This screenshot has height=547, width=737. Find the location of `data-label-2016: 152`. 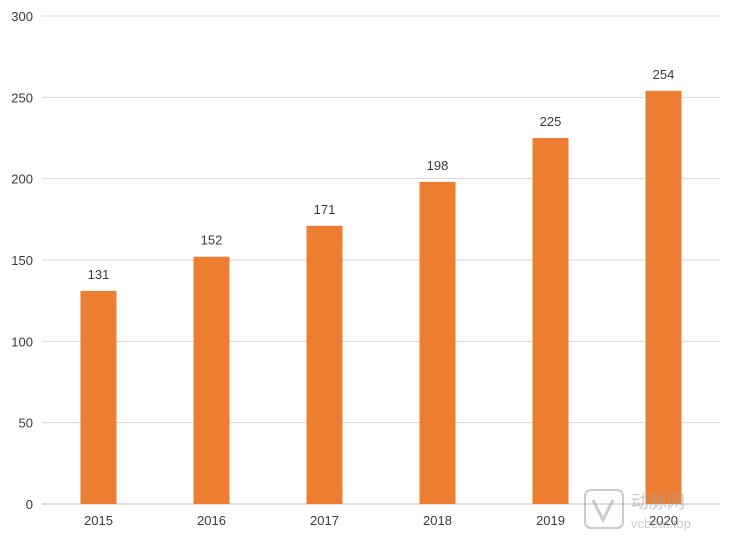

data-label-2016: 152 is located at coordinates (212, 240).